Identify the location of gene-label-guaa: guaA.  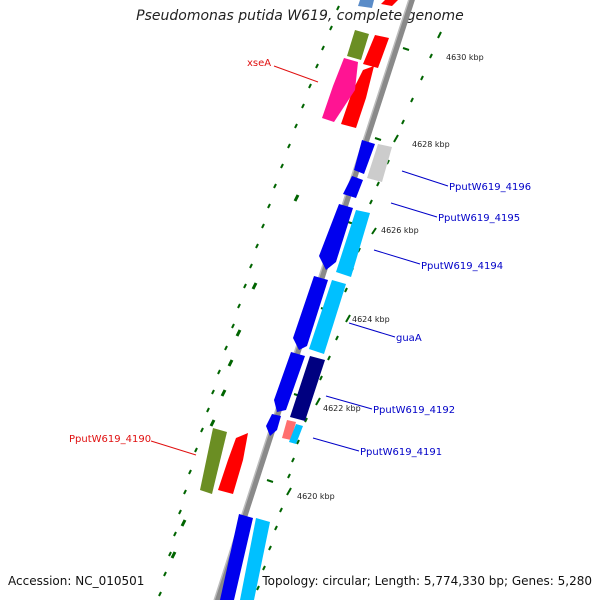
(409, 338).